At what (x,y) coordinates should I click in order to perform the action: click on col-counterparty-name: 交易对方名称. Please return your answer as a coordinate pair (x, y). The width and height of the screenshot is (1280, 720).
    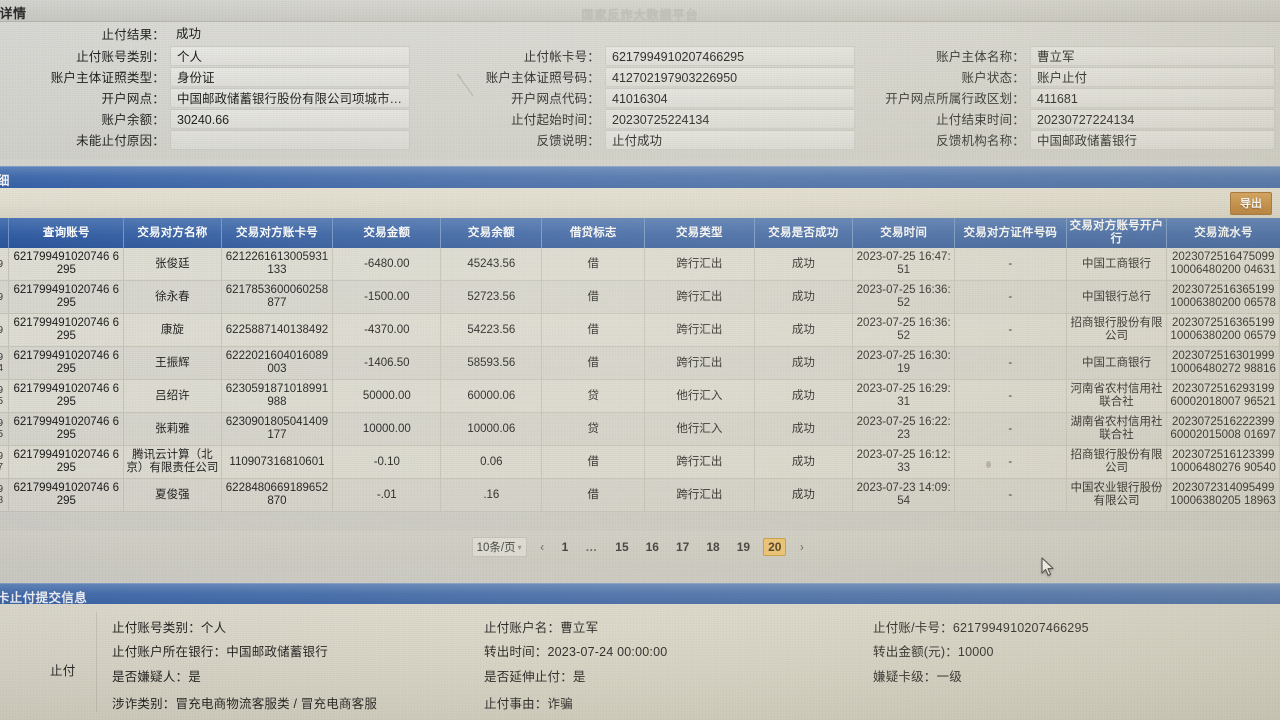
    Looking at the image, I should click on (172, 233).